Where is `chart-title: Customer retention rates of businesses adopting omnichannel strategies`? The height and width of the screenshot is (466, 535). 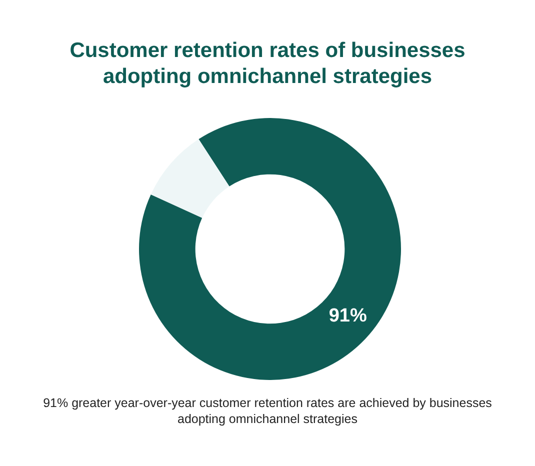 chart-title: Customer retention rates of businesses adopting omnichannel strategies is located at coordinates (267, 64).